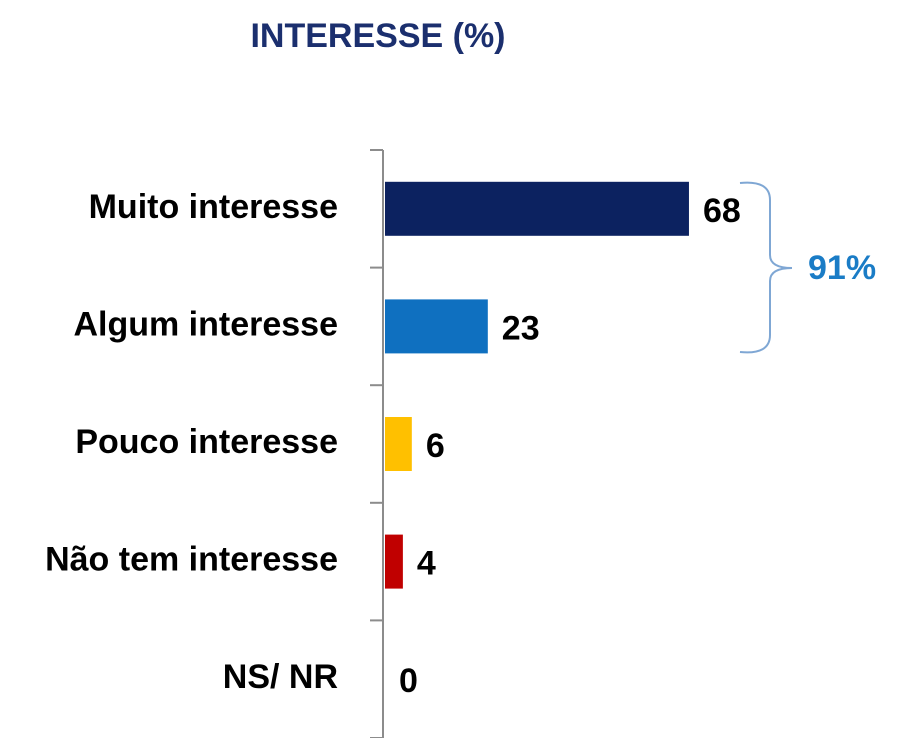 This screenshot has width=897, height=738. What do you see at coordinates (842, 268) in the screenshot?
I see `annotation: 91%` at bounding box center [842, 268].